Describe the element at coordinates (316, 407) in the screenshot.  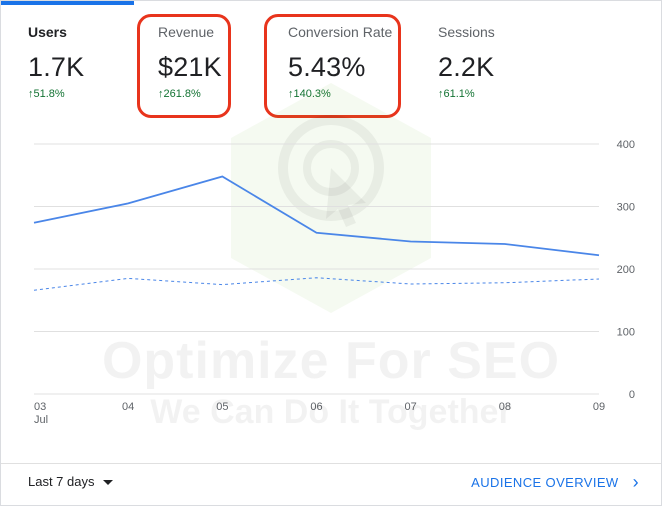
I see `x-tick-label: 06` at that location.